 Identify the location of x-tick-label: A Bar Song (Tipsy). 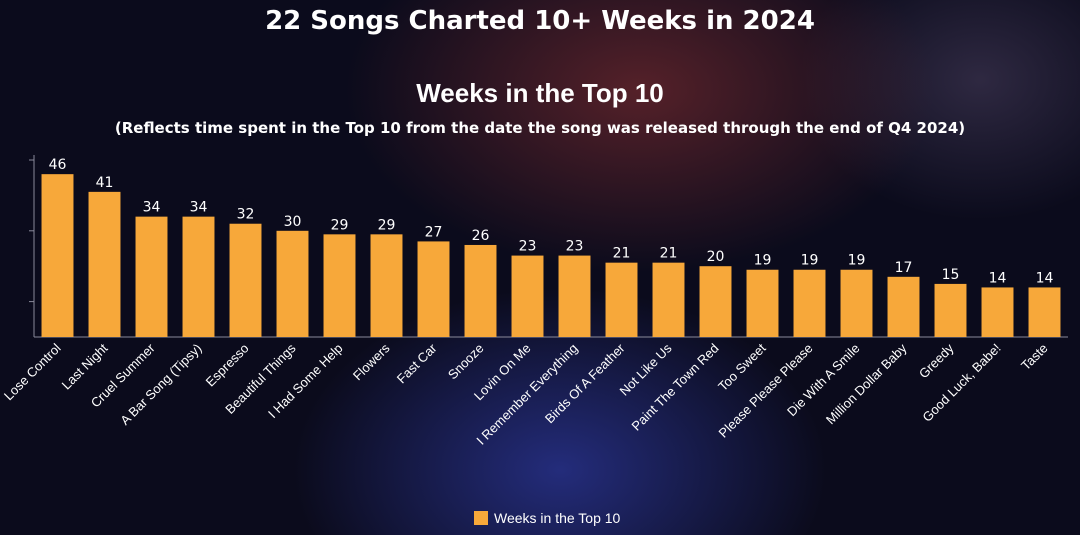
(160, 384).